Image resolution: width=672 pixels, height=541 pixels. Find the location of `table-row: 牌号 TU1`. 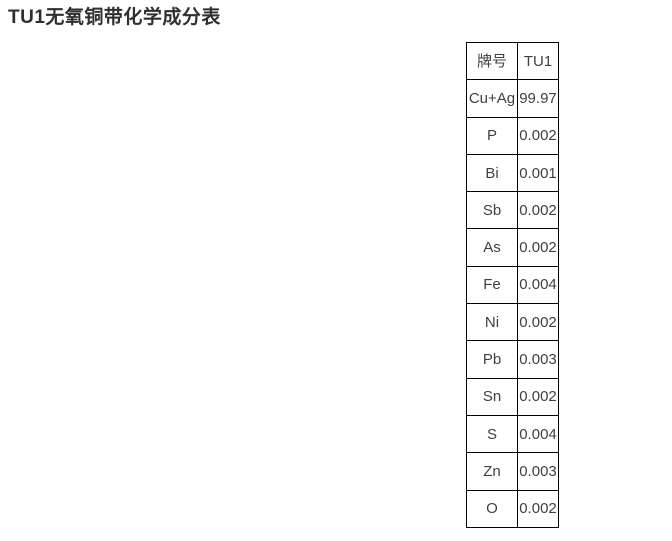

table-row: 牌号 TU1 is located at coordinates (512, 61).